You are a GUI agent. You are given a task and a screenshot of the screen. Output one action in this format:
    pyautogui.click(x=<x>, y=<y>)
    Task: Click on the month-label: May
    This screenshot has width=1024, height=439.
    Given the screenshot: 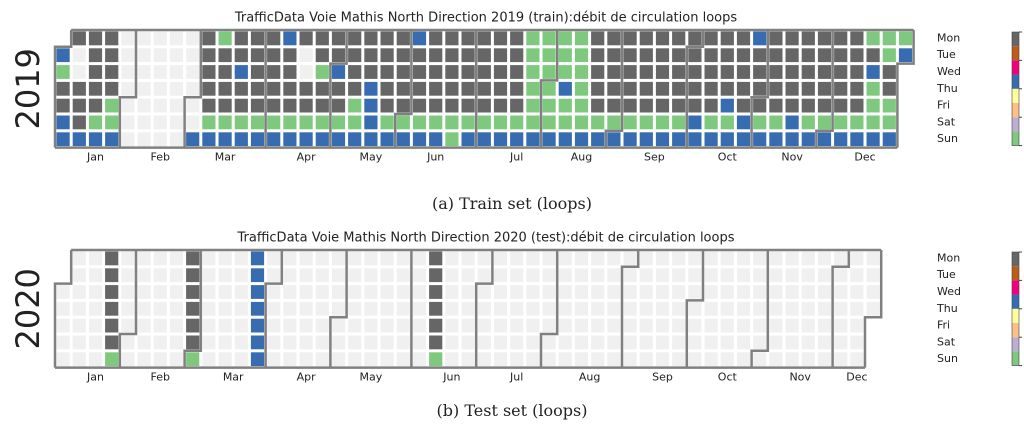 What is the action you would take?
    pyautogui.click(x=371, y=377)
    